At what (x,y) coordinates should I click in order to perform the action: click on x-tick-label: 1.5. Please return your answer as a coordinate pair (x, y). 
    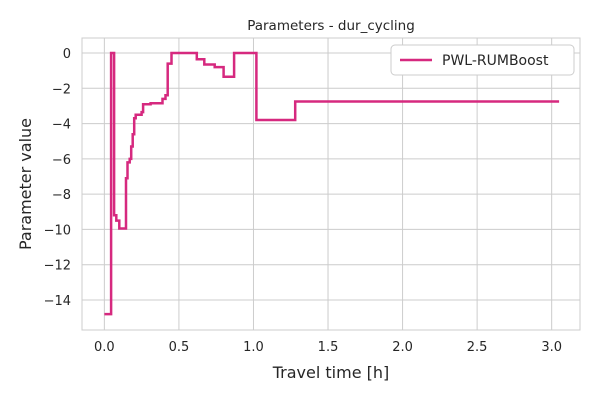
    Looking at the image, I should click on (328, 347).